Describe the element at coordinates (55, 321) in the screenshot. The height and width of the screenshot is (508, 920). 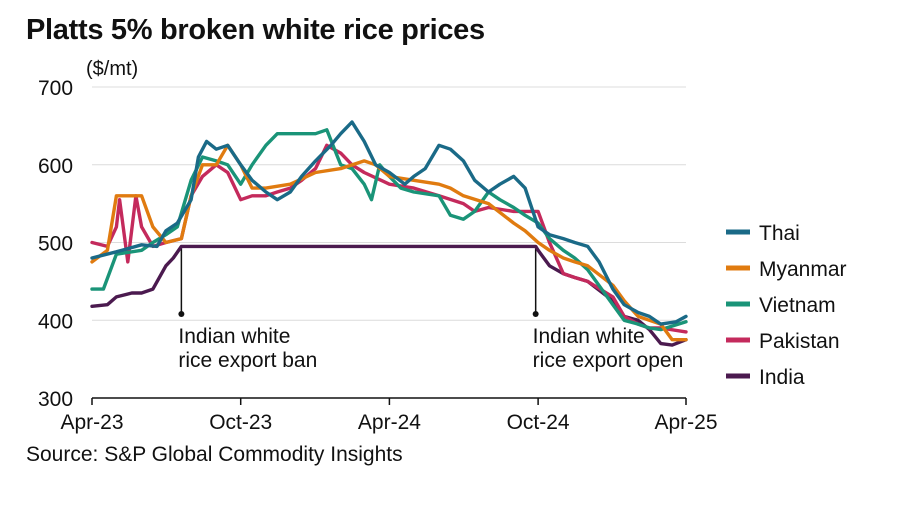
I see `y-tick-label: 400` at that location.